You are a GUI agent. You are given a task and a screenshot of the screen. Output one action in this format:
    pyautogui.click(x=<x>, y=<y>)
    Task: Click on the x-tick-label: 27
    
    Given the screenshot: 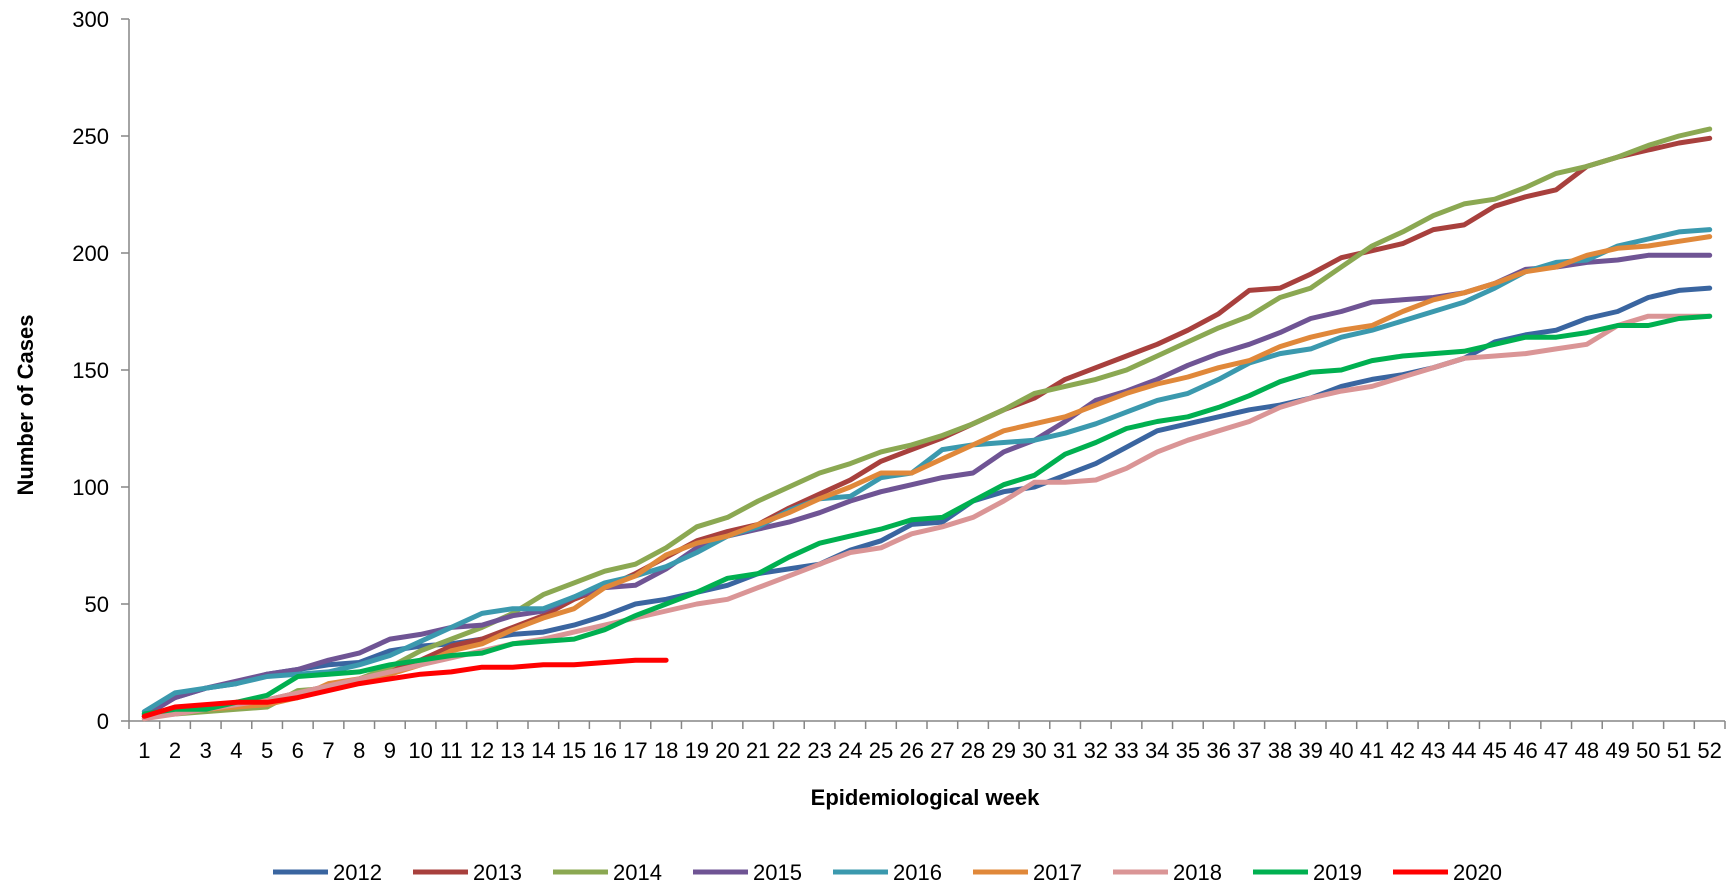 What is the action you would take?
    pyautogui.click(x=942, y=750)
    